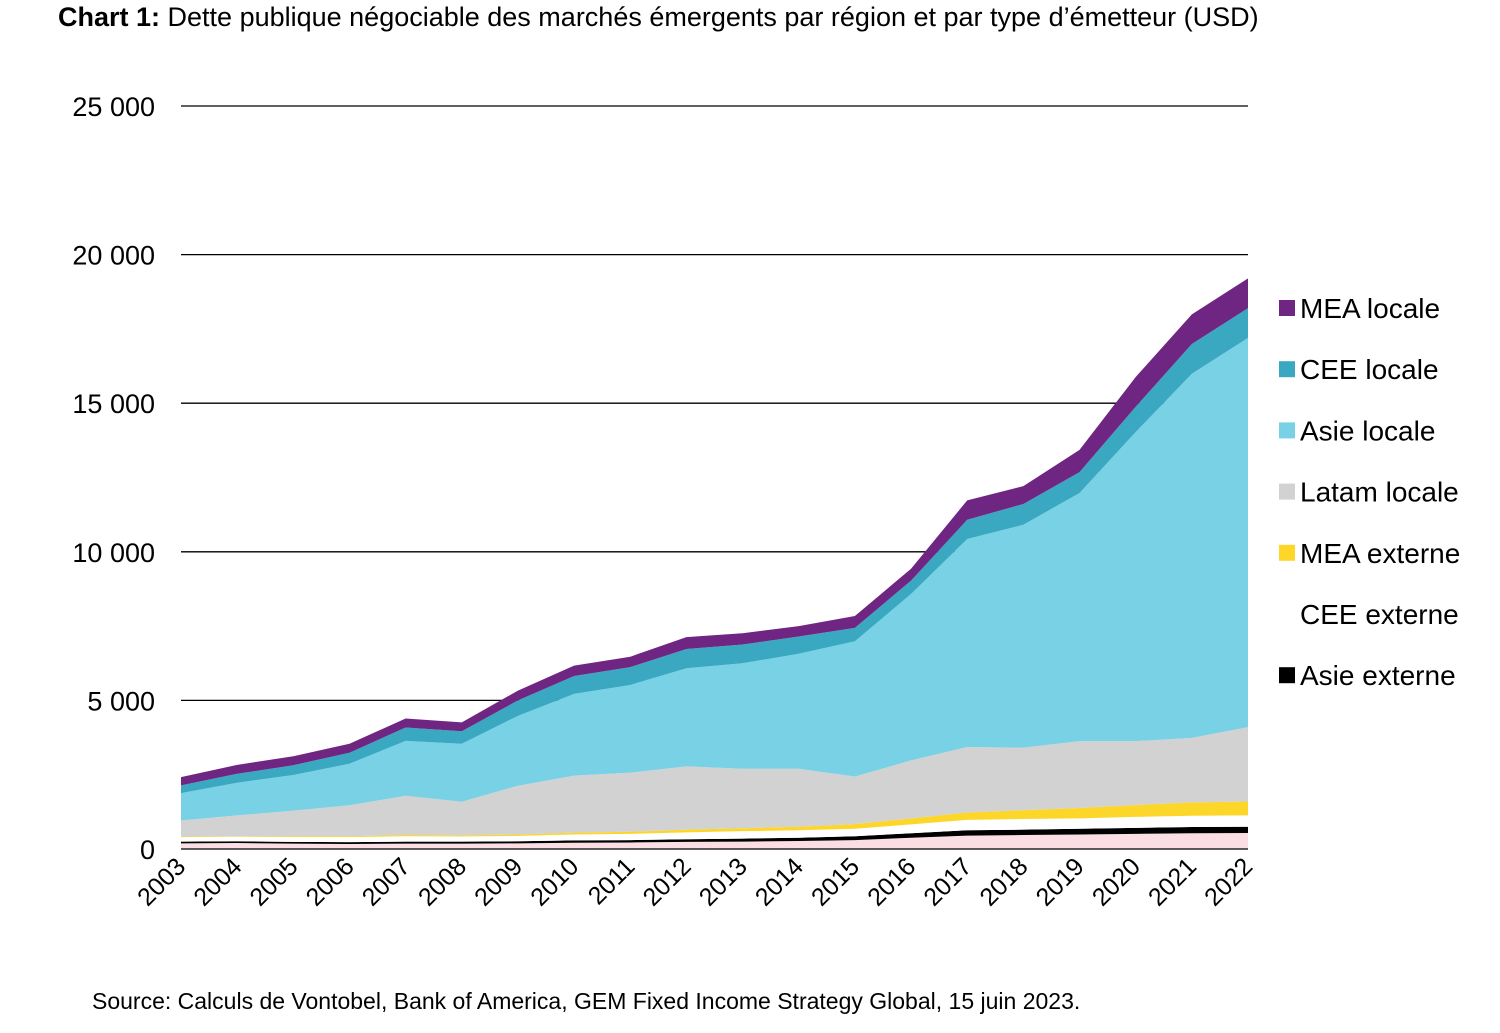 The height and width of the screenshot is (1033, 1500). I want to click on area-latam-locale, so click(714, 782).